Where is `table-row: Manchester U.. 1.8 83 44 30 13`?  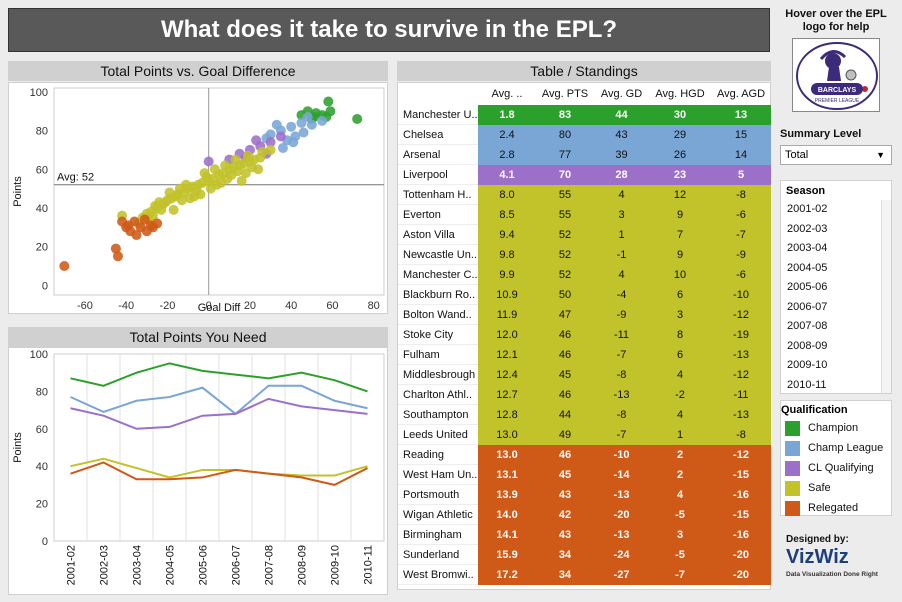
table-row: Manchester U.. 1.8 83 44 30 13 is located at coordinates (584, 115).